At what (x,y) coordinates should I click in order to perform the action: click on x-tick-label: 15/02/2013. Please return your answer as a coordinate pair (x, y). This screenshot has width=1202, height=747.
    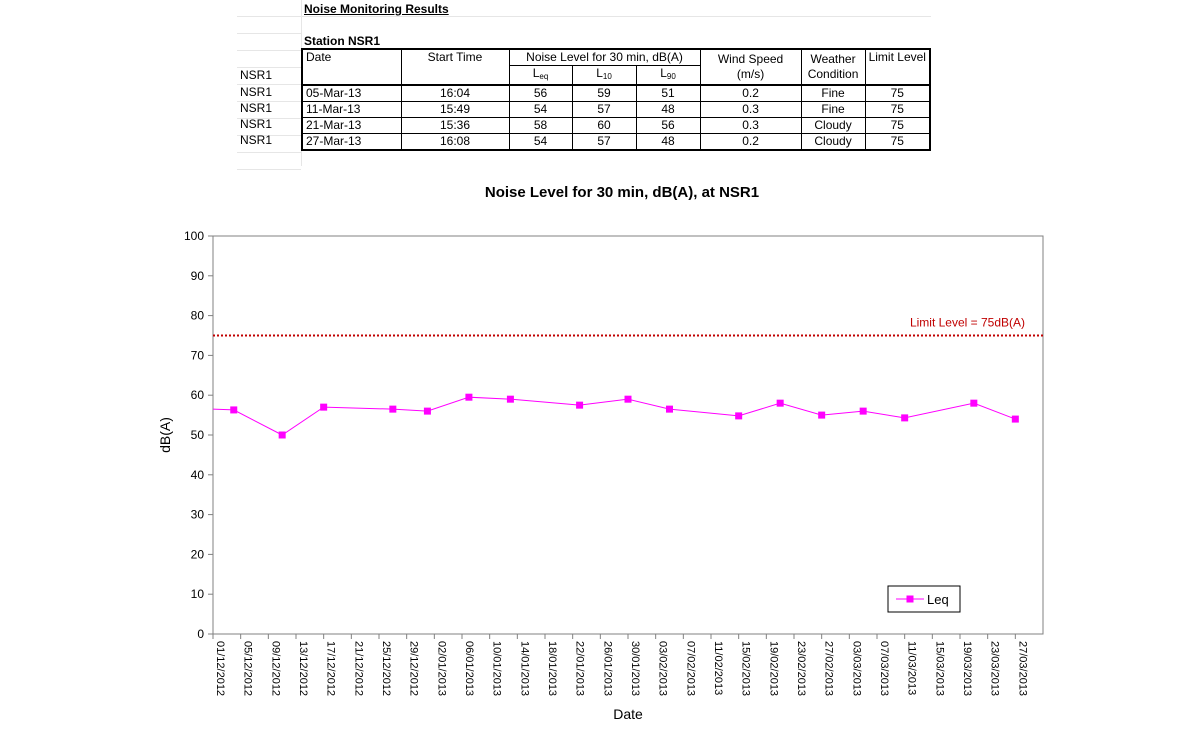
    Looking at the image, I should click on (746, 668).